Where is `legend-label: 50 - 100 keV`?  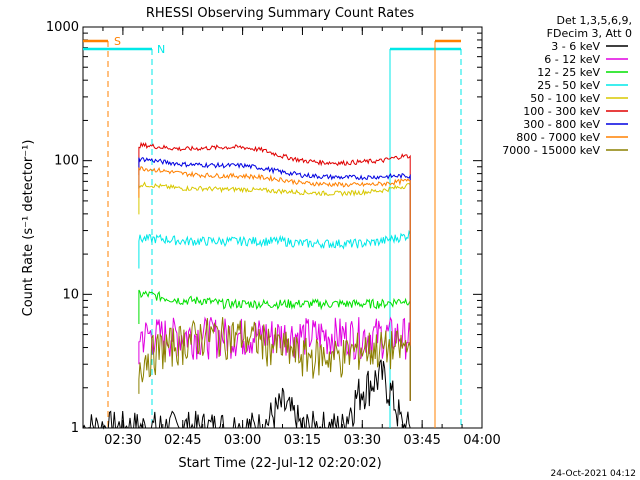 legend-label: 50 - 100 keV is located at coordinates (565, 98).